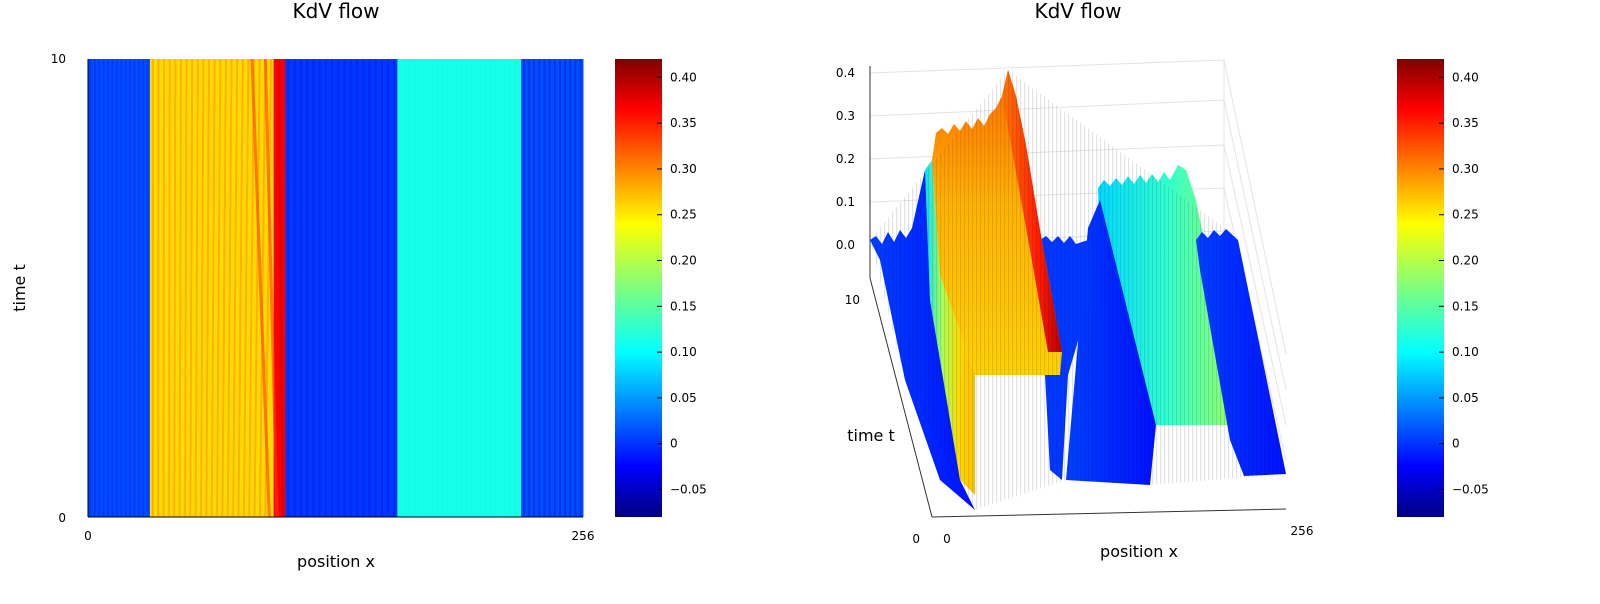 This screenshot has width=1600, height=604. What do you see at coordinates (683, 352) in the screenshot?
I see `colorbar-left-tick-label-3: 0.10` at bounding box center [683, 352].